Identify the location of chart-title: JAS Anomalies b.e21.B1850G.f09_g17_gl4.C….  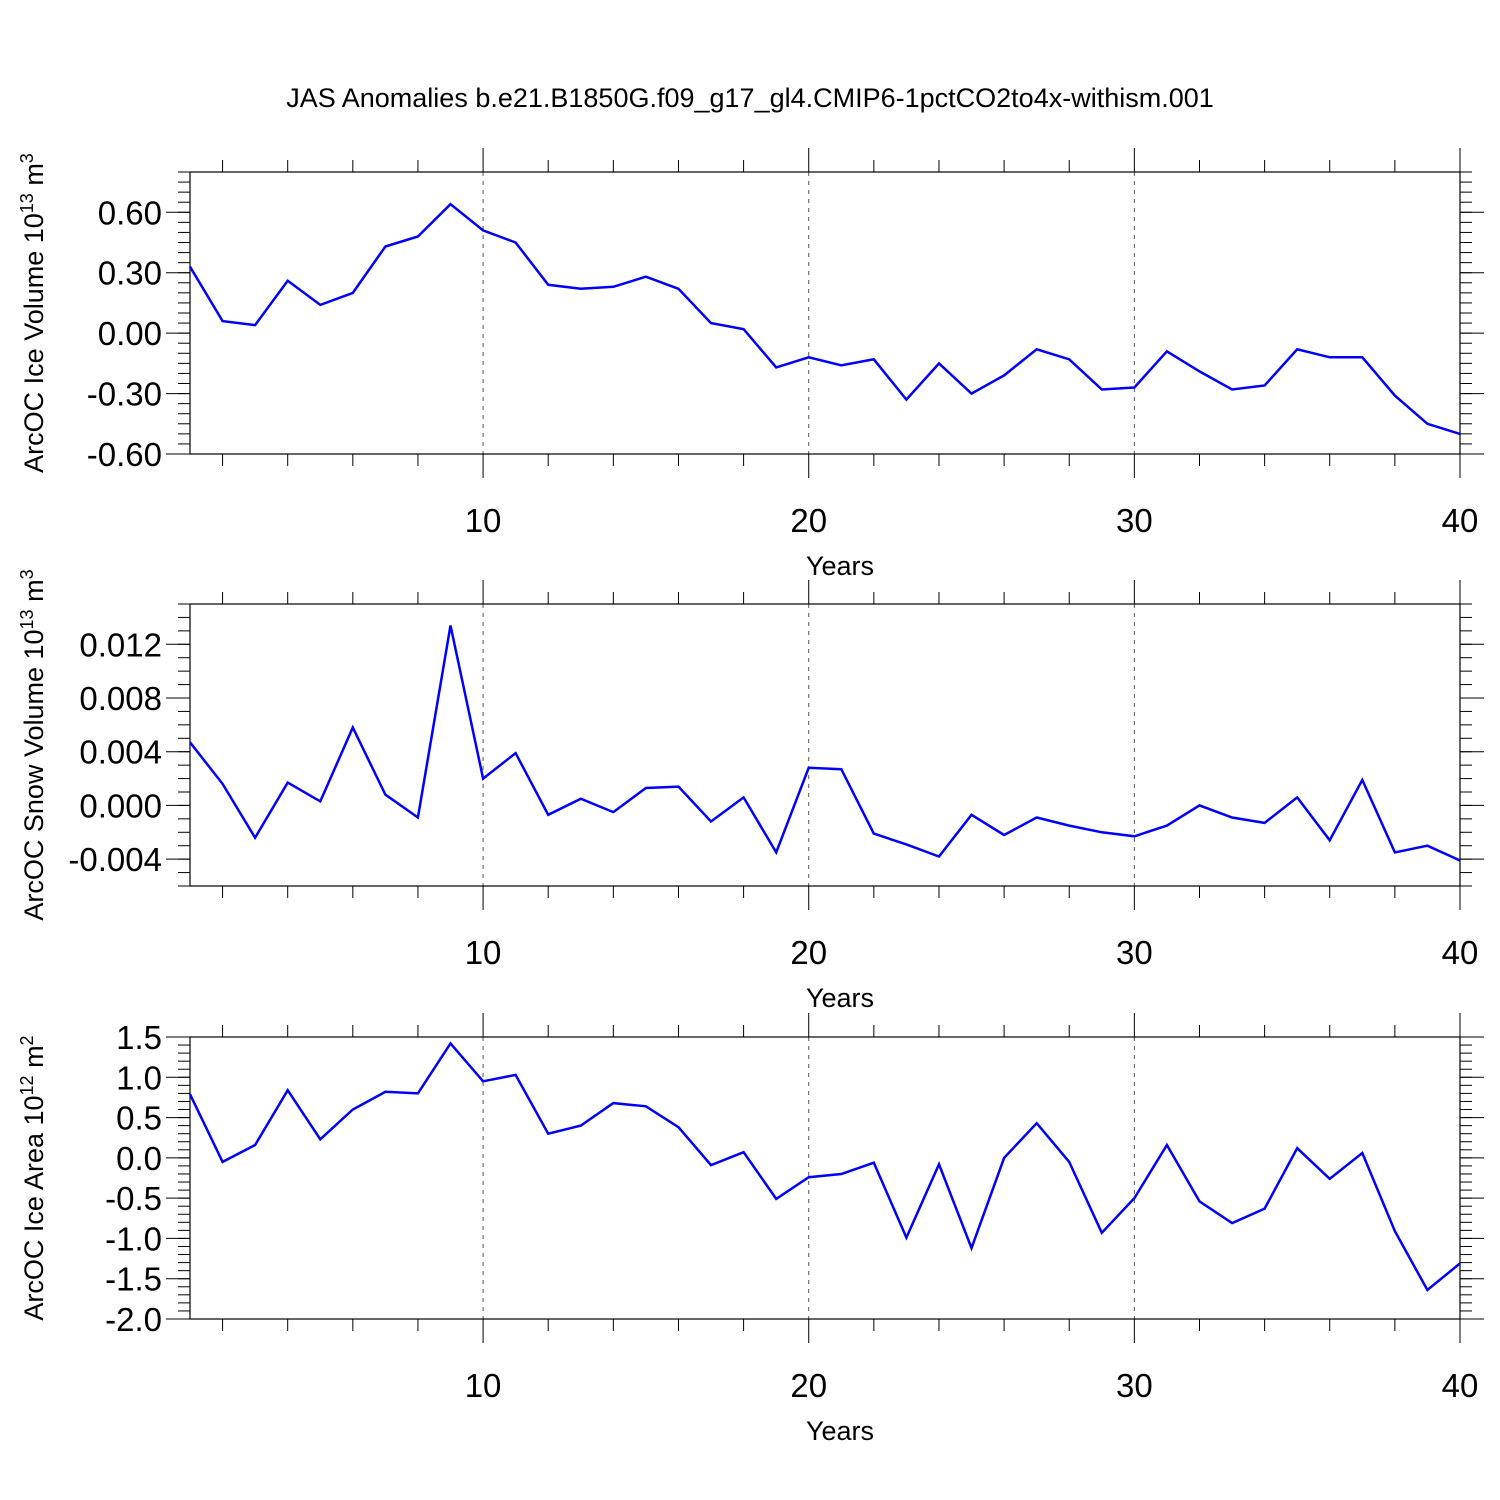
(750, 98).